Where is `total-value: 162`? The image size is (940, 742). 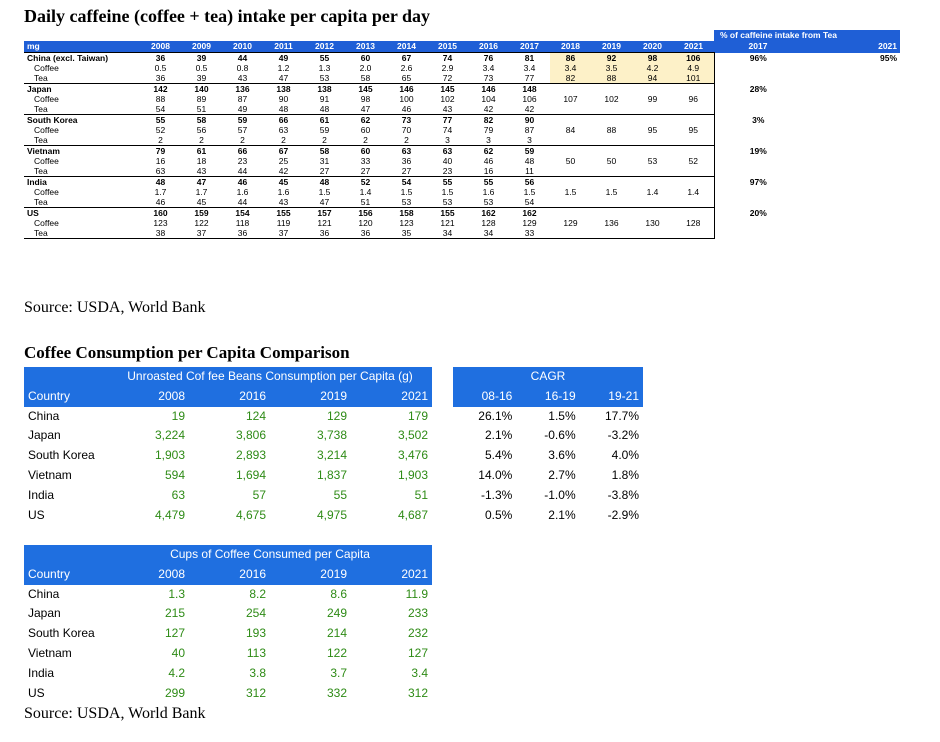 total-value: 162 is located at coordinates (529, 212).